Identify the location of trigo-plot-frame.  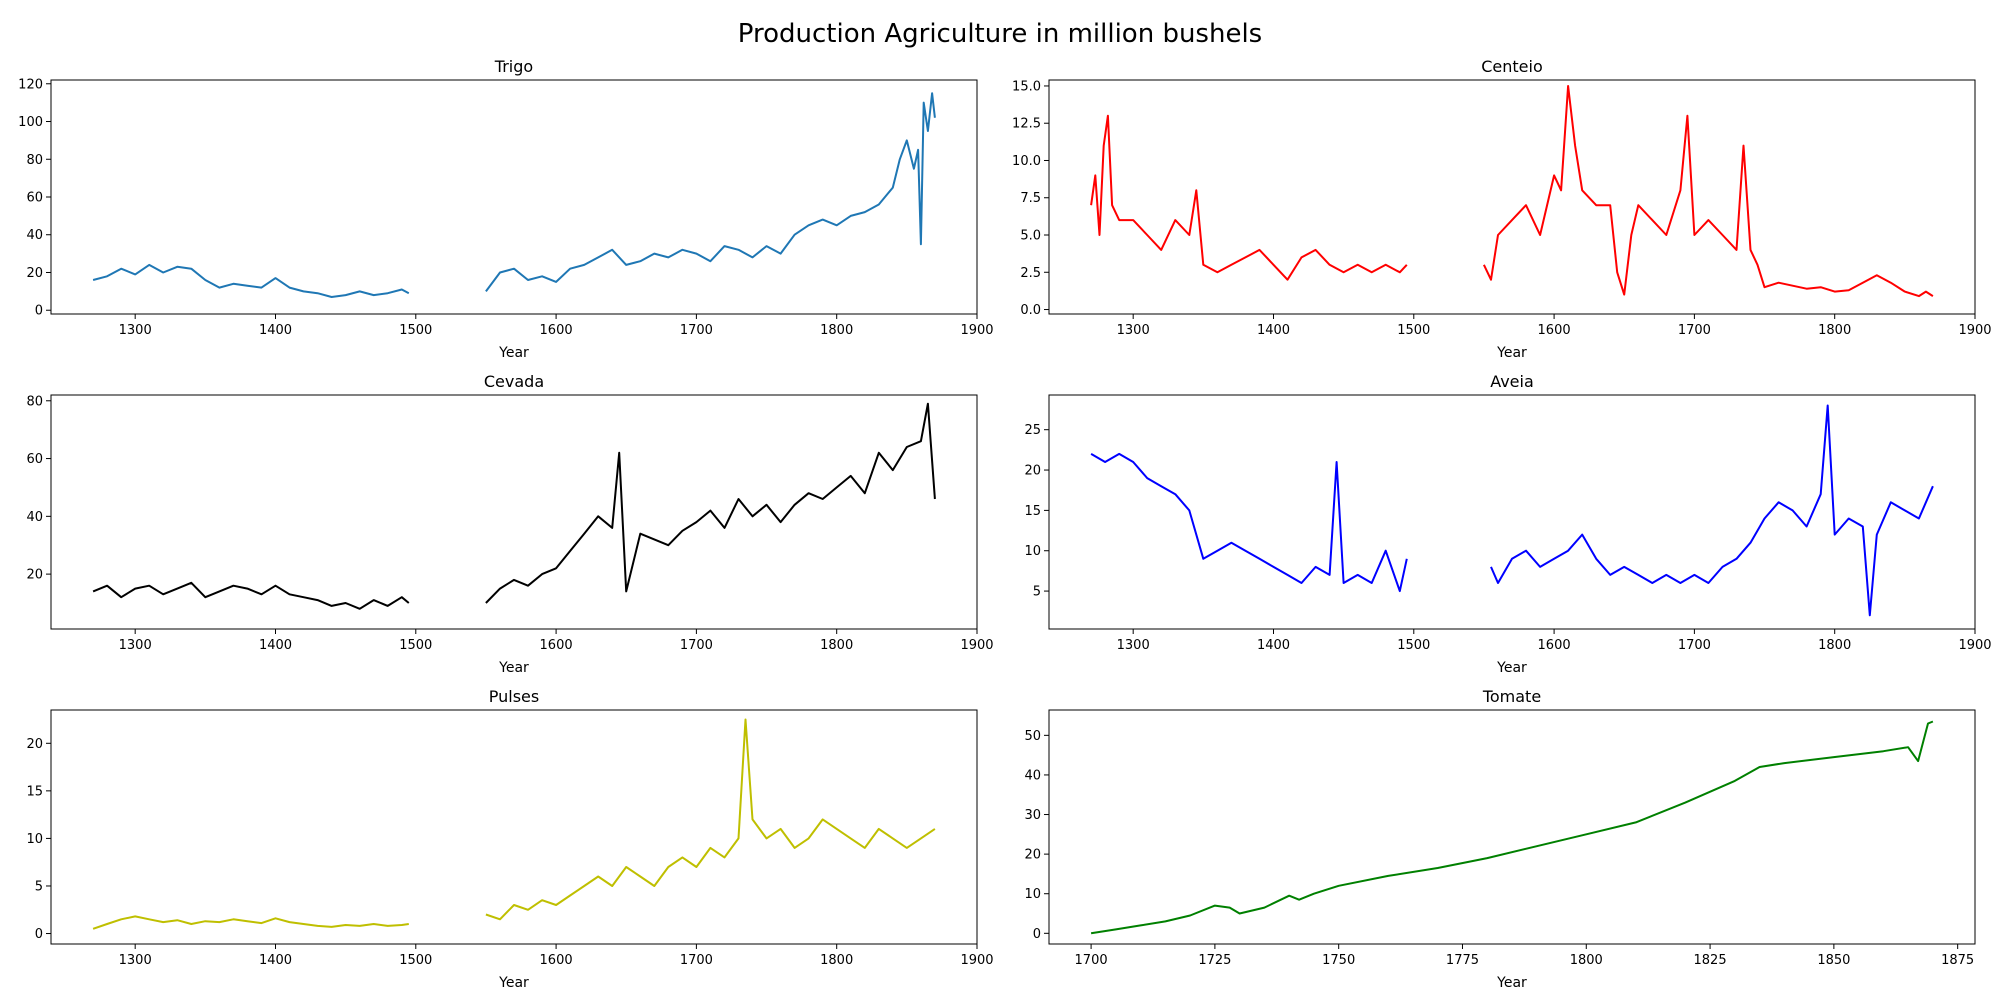
(514, 197).